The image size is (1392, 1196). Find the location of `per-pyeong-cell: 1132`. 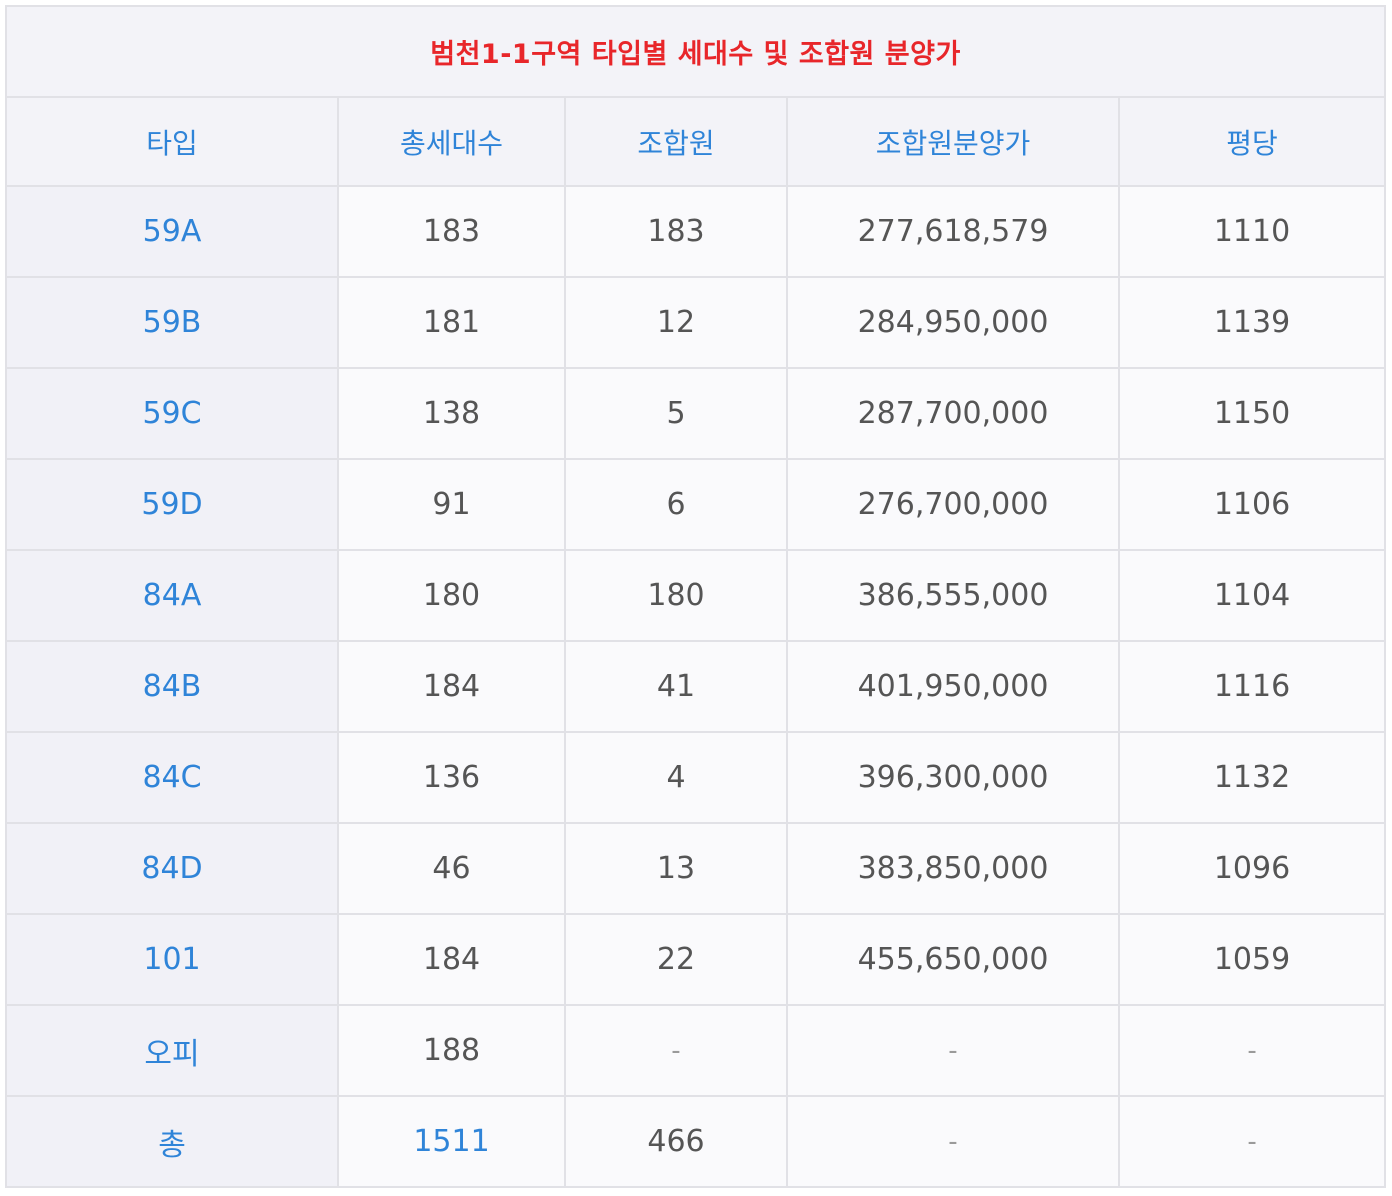

per-pyeong-cell: 1132 is located at coordinates (1252, 777).